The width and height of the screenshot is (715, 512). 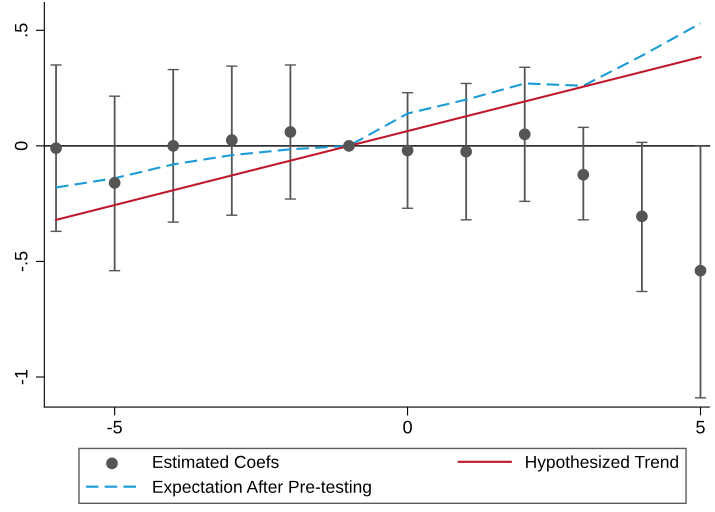 I want to click on x-tick-label: 5, so click(x=700, y=427).